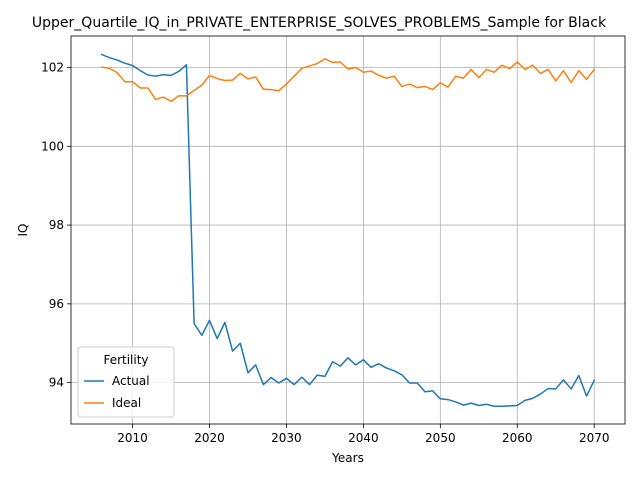 Image resolution: width=640 pixels, height=480 pixels. I want to click on y-tick-label: 100, so click(52, 146).